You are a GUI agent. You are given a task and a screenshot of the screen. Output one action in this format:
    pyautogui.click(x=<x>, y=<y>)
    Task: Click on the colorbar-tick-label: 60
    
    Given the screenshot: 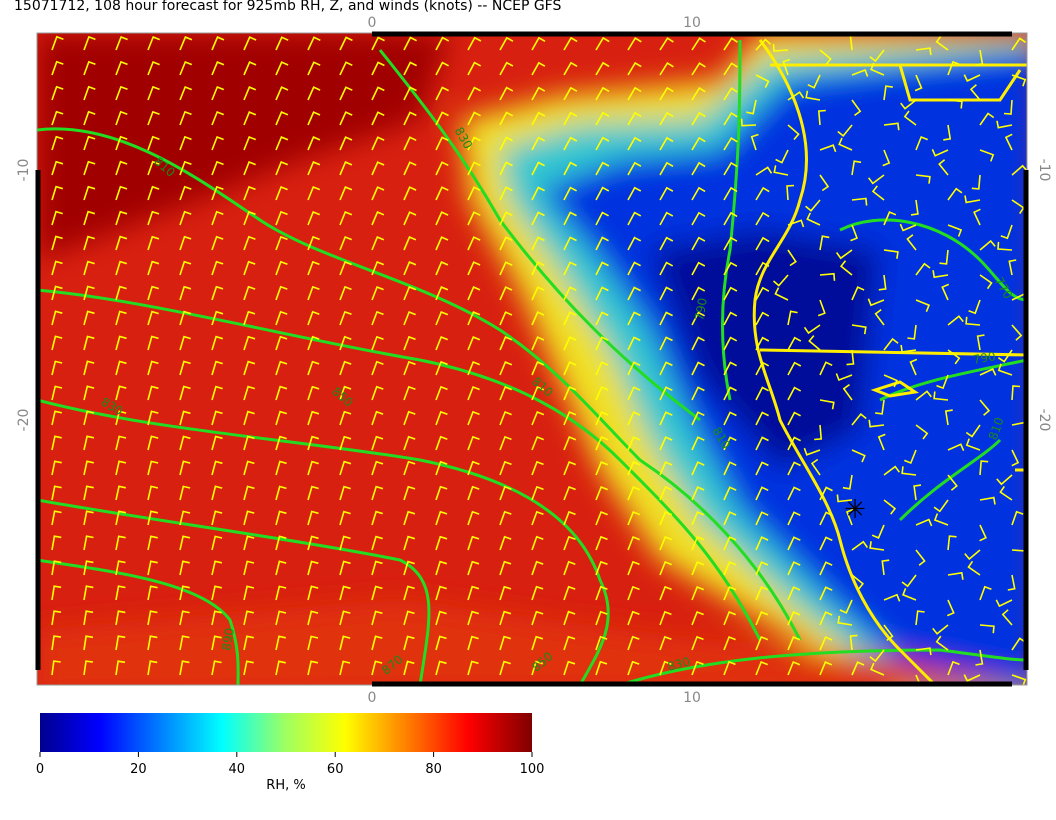 What is the action you would take?
    pyautogui.click(x=335, y=769)
    